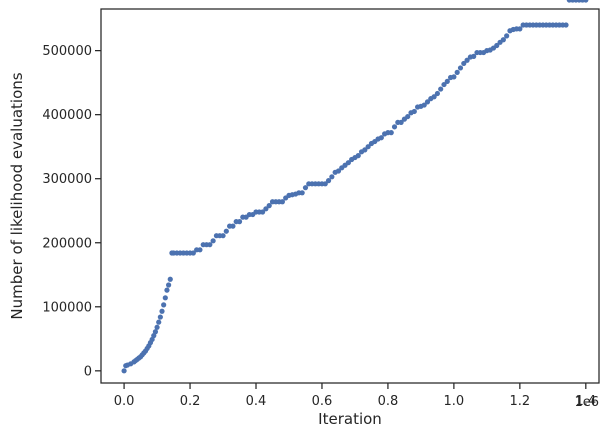 The width and height of the screenshot is (608, 438). I want to click on x-axis-label: Iteration, so click(350, 419).